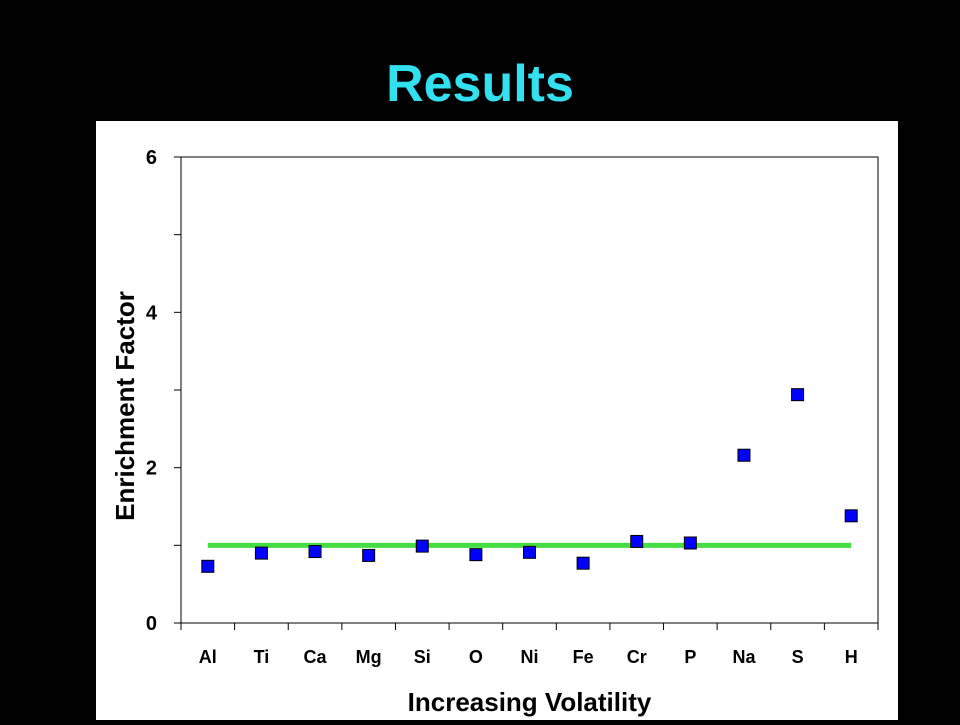 Image resolution: width=960 pixels, height=725 pixels. Describe the element at coordinates (369, 657) in the screenshot. I see `x-tick-label: Mg` at that location.